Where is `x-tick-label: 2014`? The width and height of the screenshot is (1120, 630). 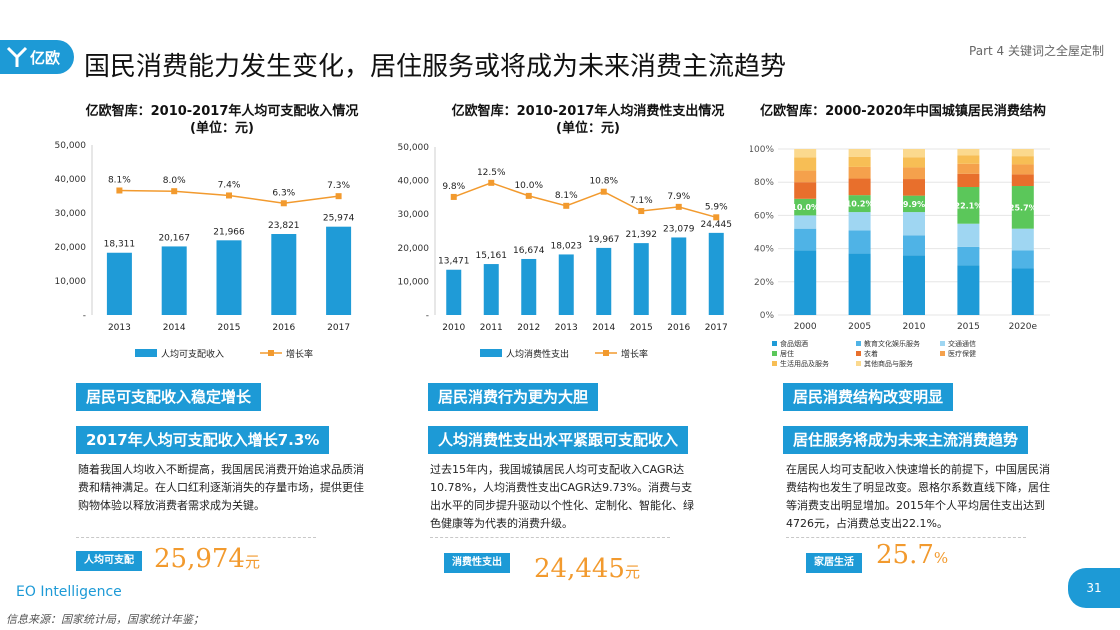
x-tick-label: 2014 is located at coordinates (174, 328).